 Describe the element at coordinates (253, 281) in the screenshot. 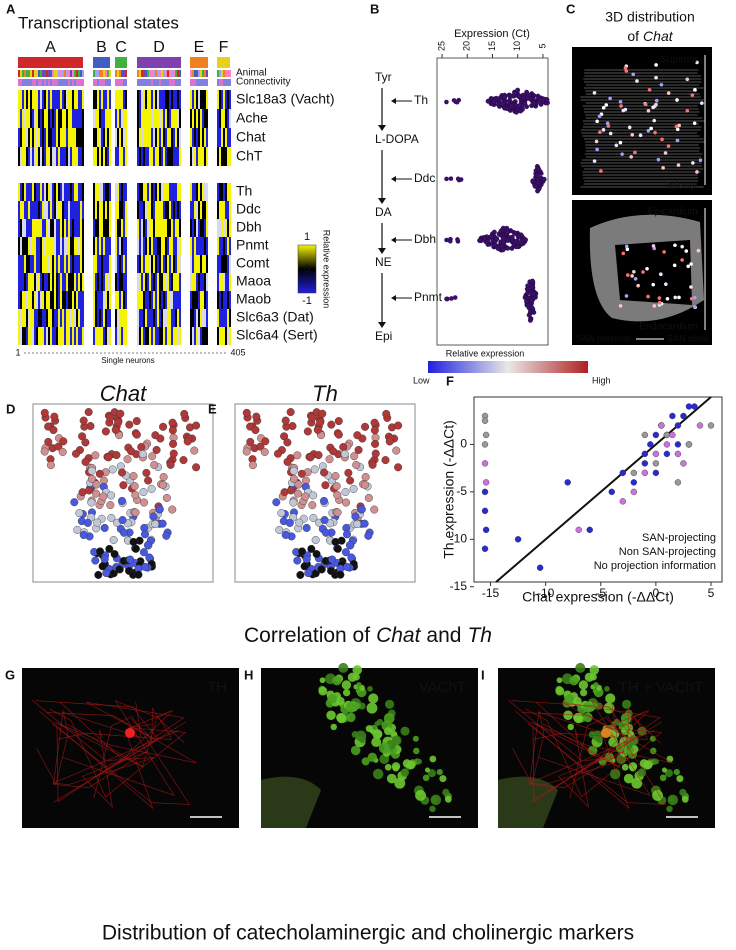

I see `gene-label: Maoa` at that location.